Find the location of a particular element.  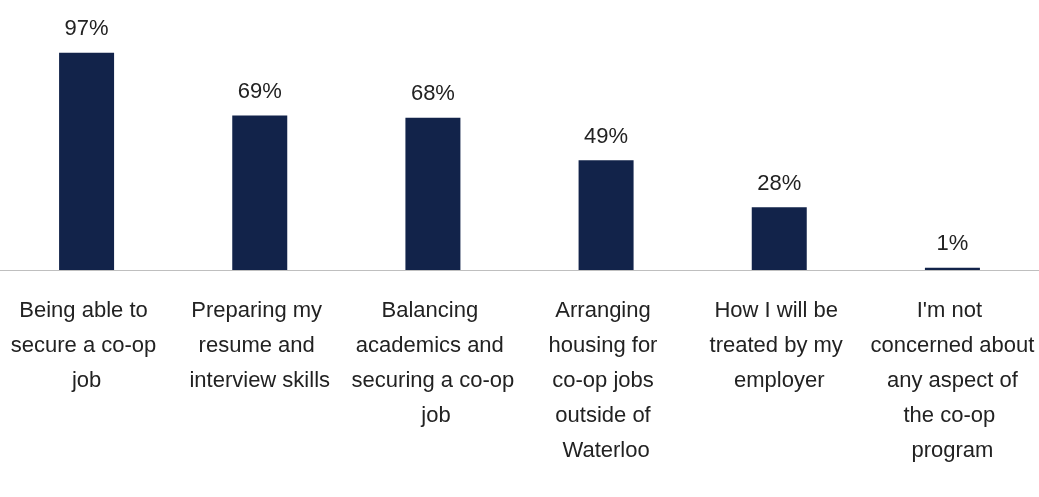

x-tick-label: I'm not concerned about any aspect of the co-op program is located at coordinates (952, 379).